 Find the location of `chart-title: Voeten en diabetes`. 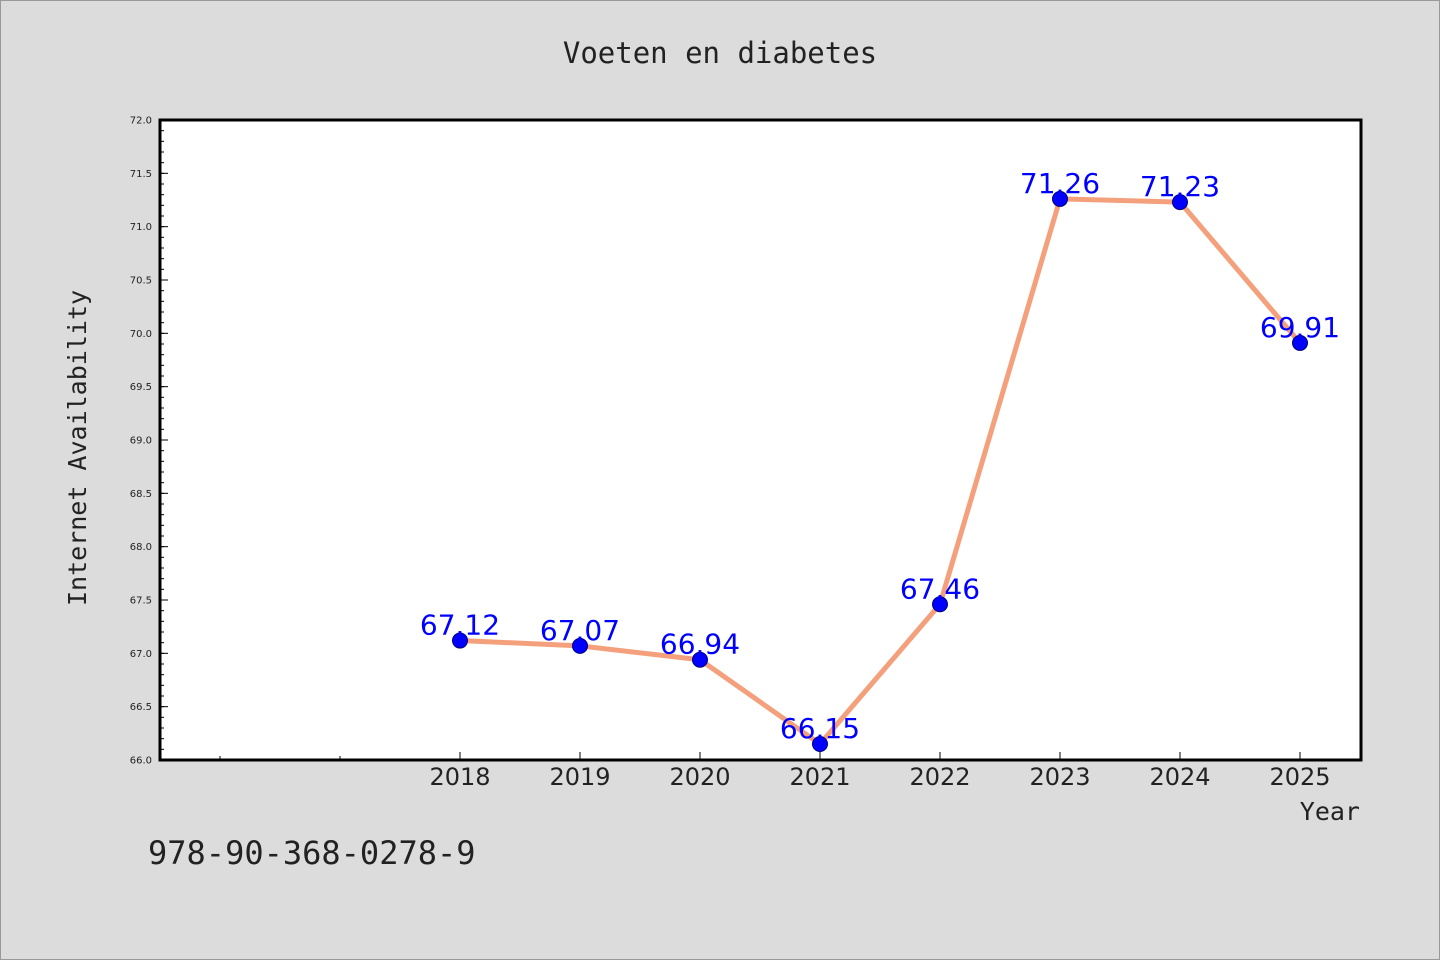

chart-title: Voeten en diabetes is located at coordinates (720, 53).